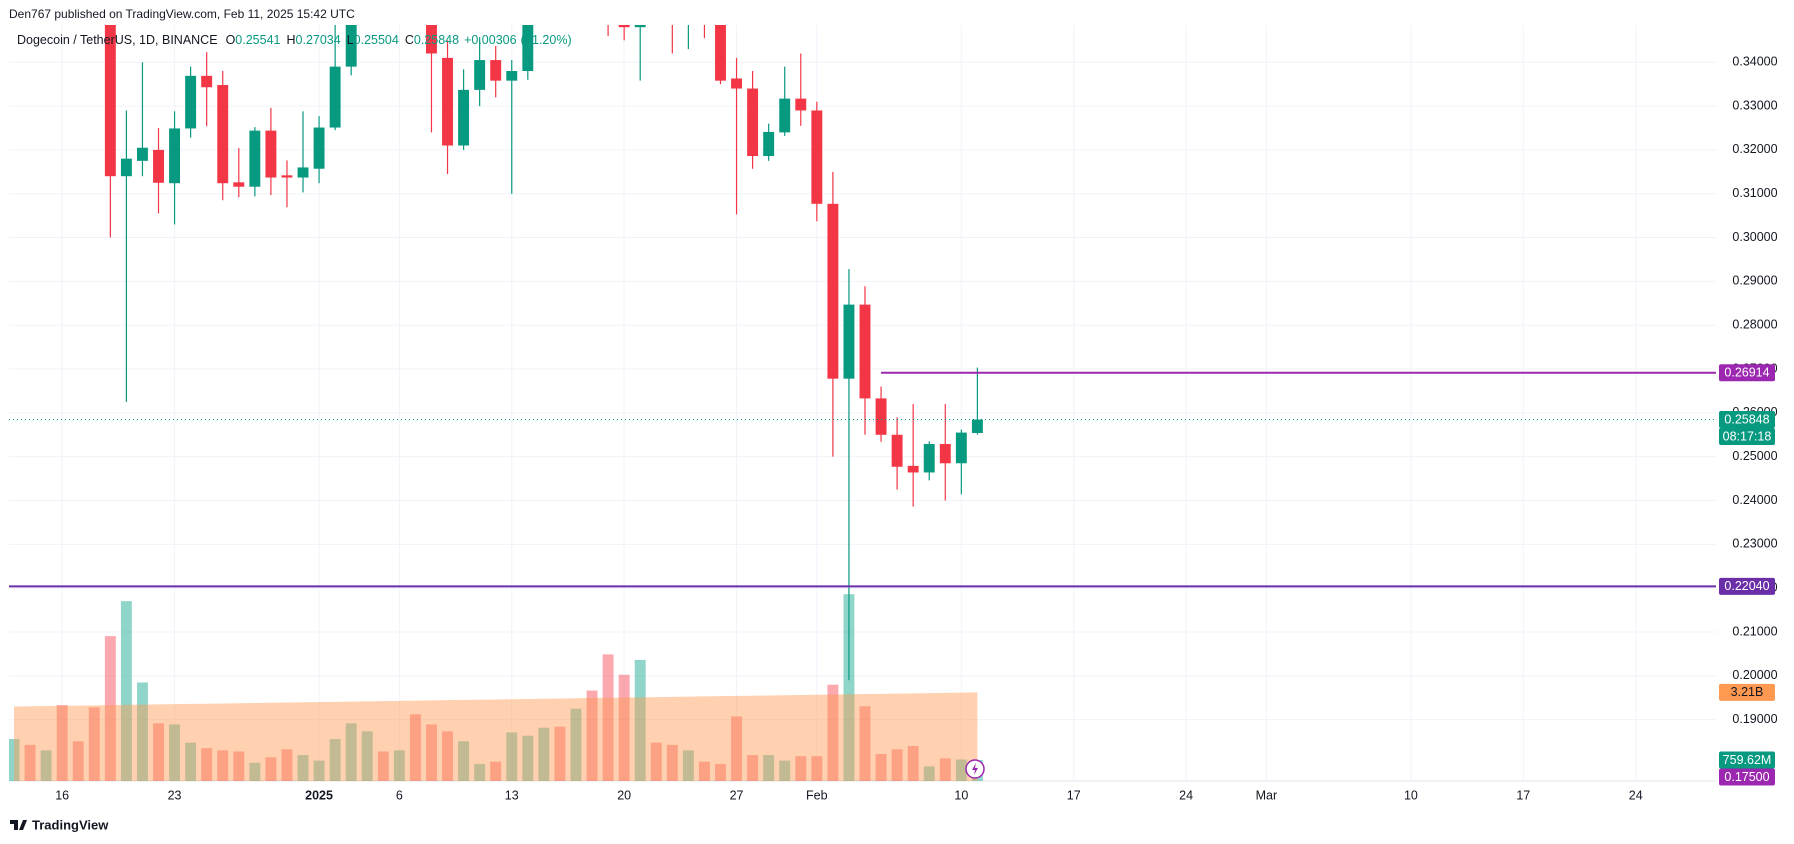 This screenshot has height=844, width=1794. I want to click on x-tick-label: 6, so click(399, 795).